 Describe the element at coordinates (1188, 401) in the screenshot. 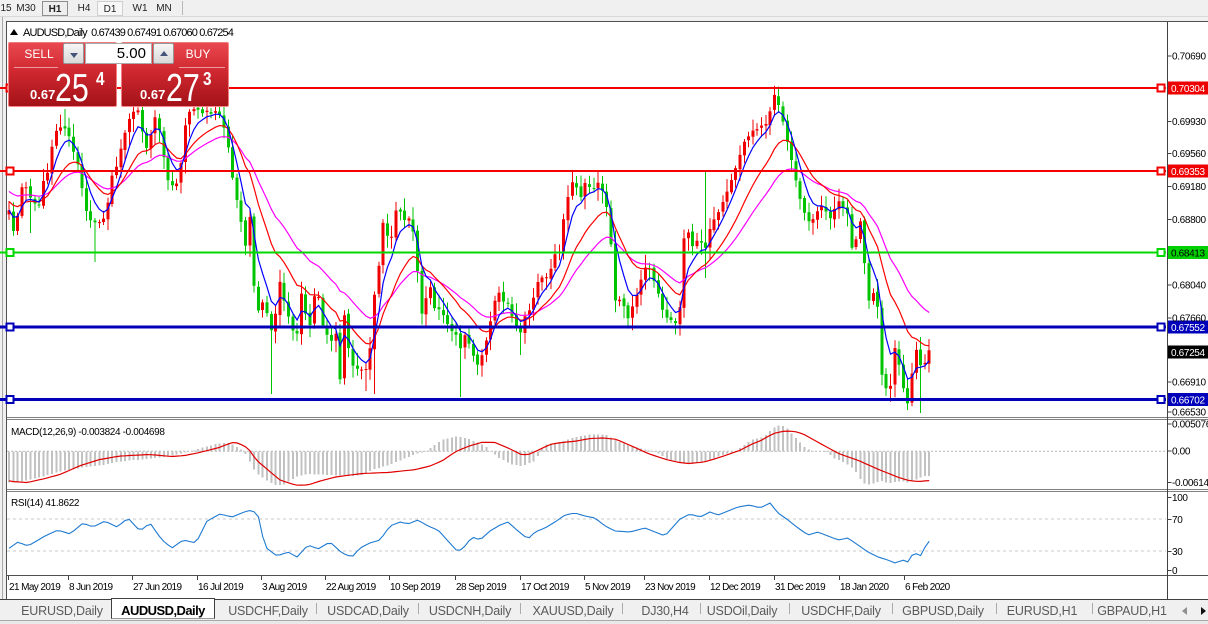

I see `svg-text: 0.66702` at that location.